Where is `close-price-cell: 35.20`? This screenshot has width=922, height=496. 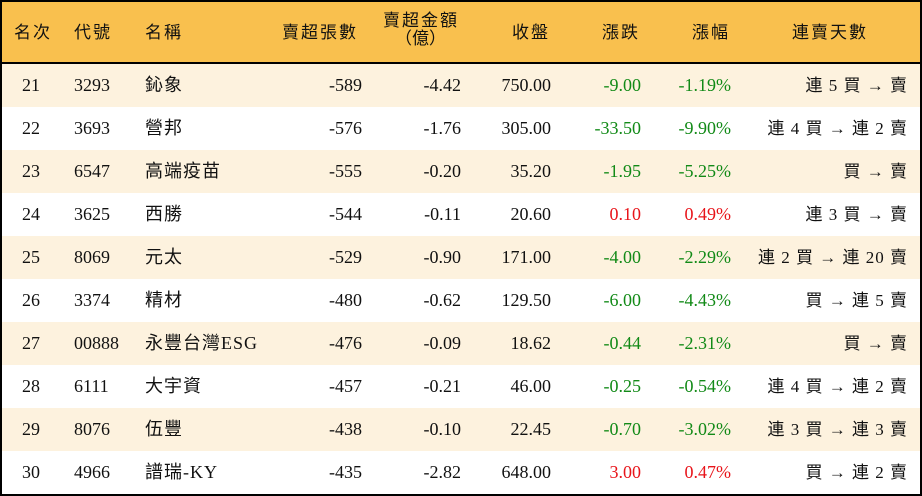
close-price-cell: 35.20 is located at coordinates (531, 171).